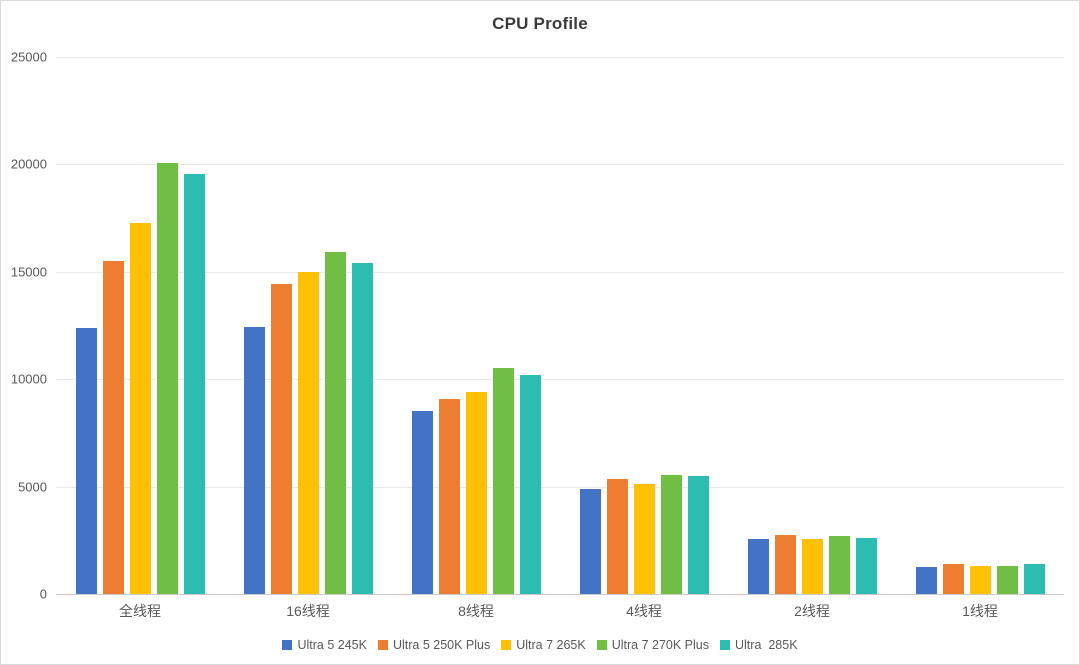 The height and width of the screenshot is (665, 1080). I want to click on legend-item: Ultra 5 250K Plus, so click(434, 645).